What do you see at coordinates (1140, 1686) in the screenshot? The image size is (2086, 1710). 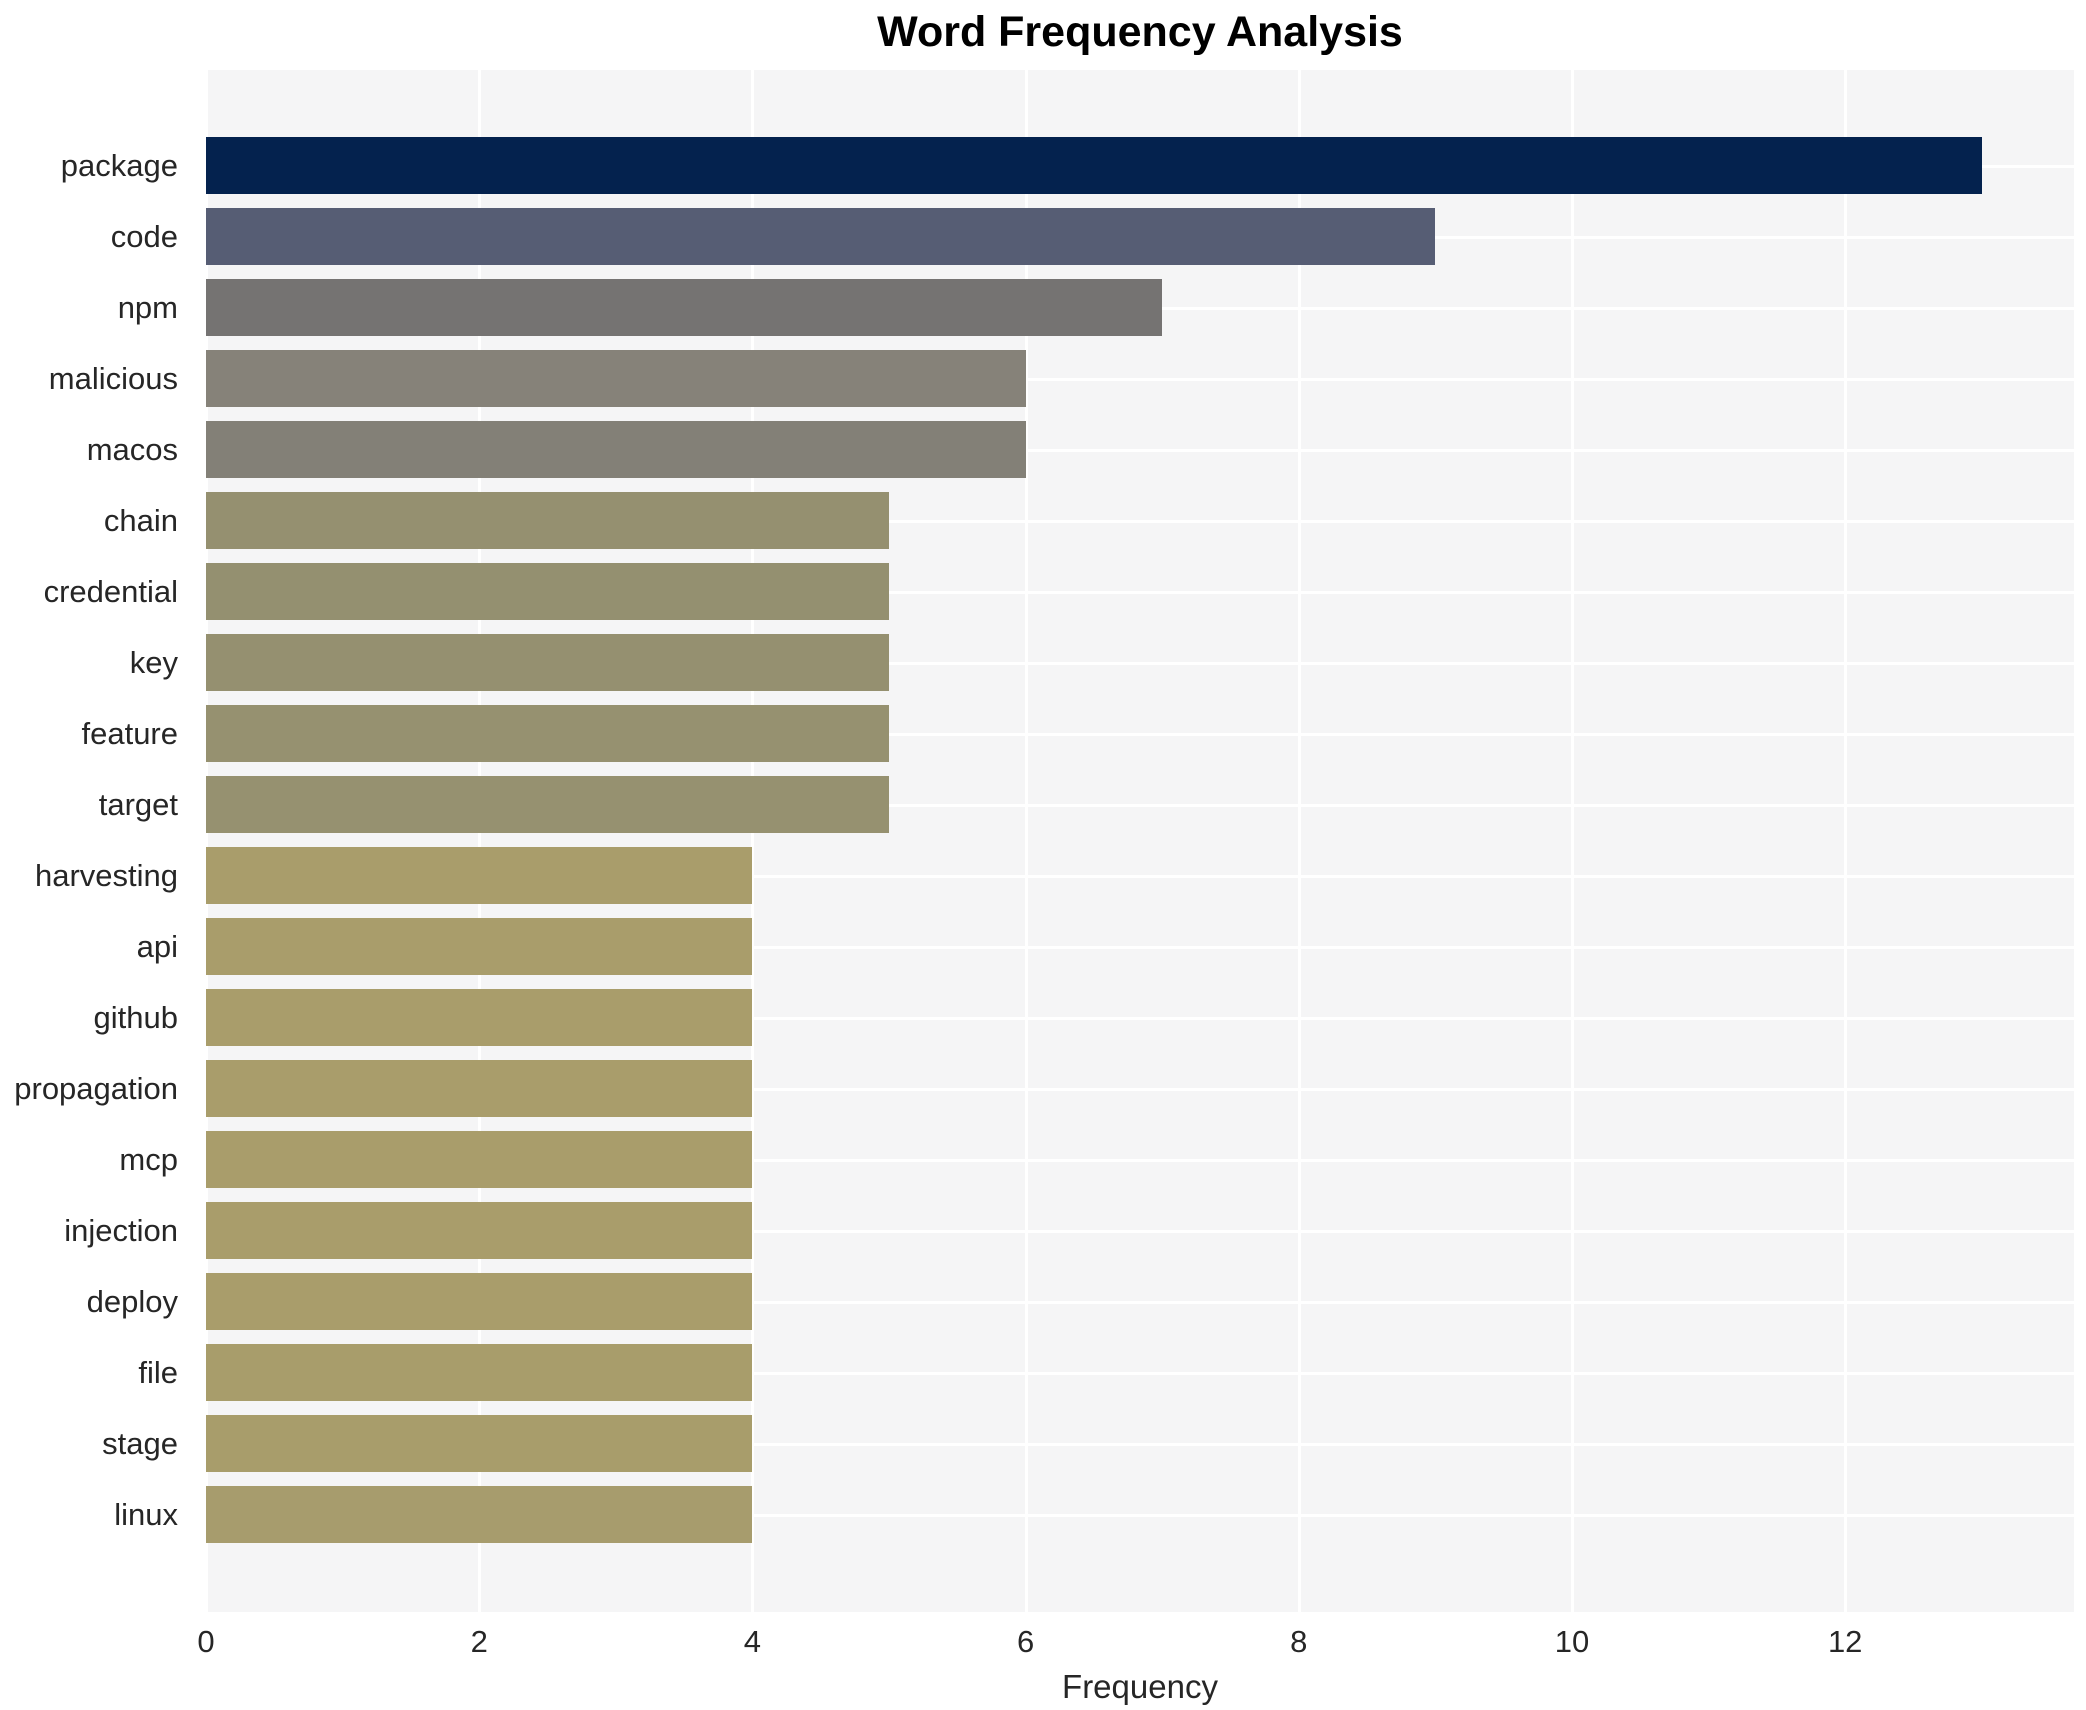 I see `x-axis-label: Frequency` at bounding box center [1140, 1686].